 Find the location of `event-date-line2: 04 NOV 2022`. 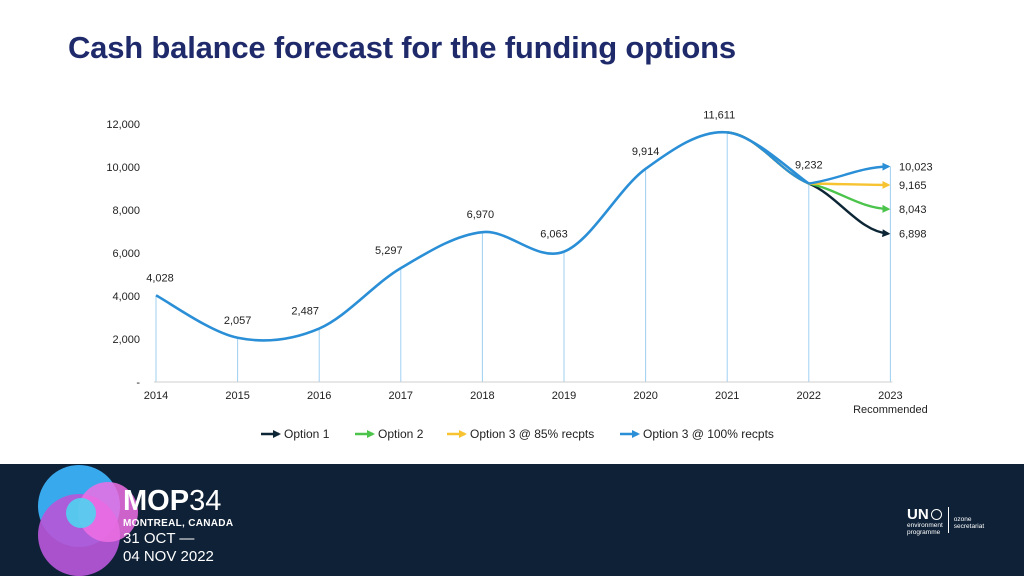

event-date-line2: 04 NOV 2022 is located at coordinates (168, 556).